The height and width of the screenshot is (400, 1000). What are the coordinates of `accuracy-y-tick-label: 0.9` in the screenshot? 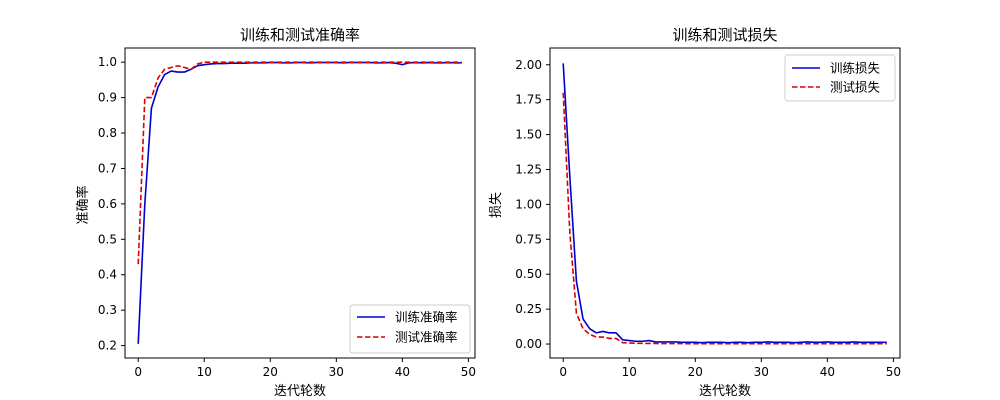 It's located at (107, 98).